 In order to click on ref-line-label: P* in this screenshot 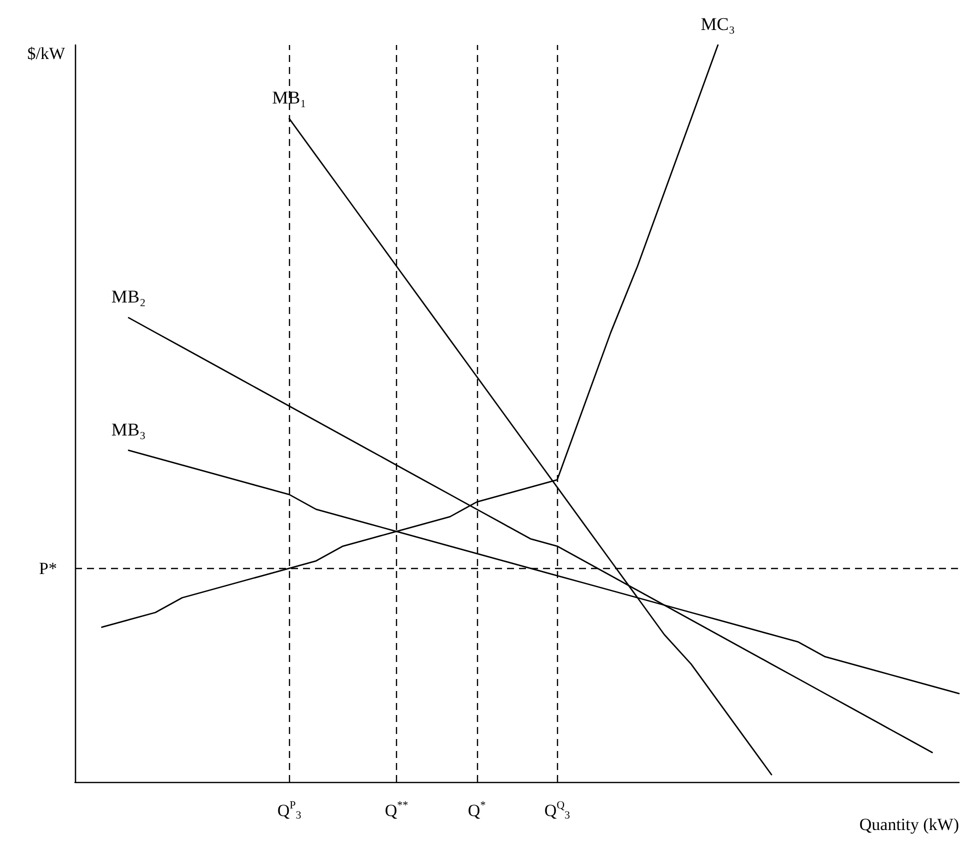, I will do `click(48, 568)`.